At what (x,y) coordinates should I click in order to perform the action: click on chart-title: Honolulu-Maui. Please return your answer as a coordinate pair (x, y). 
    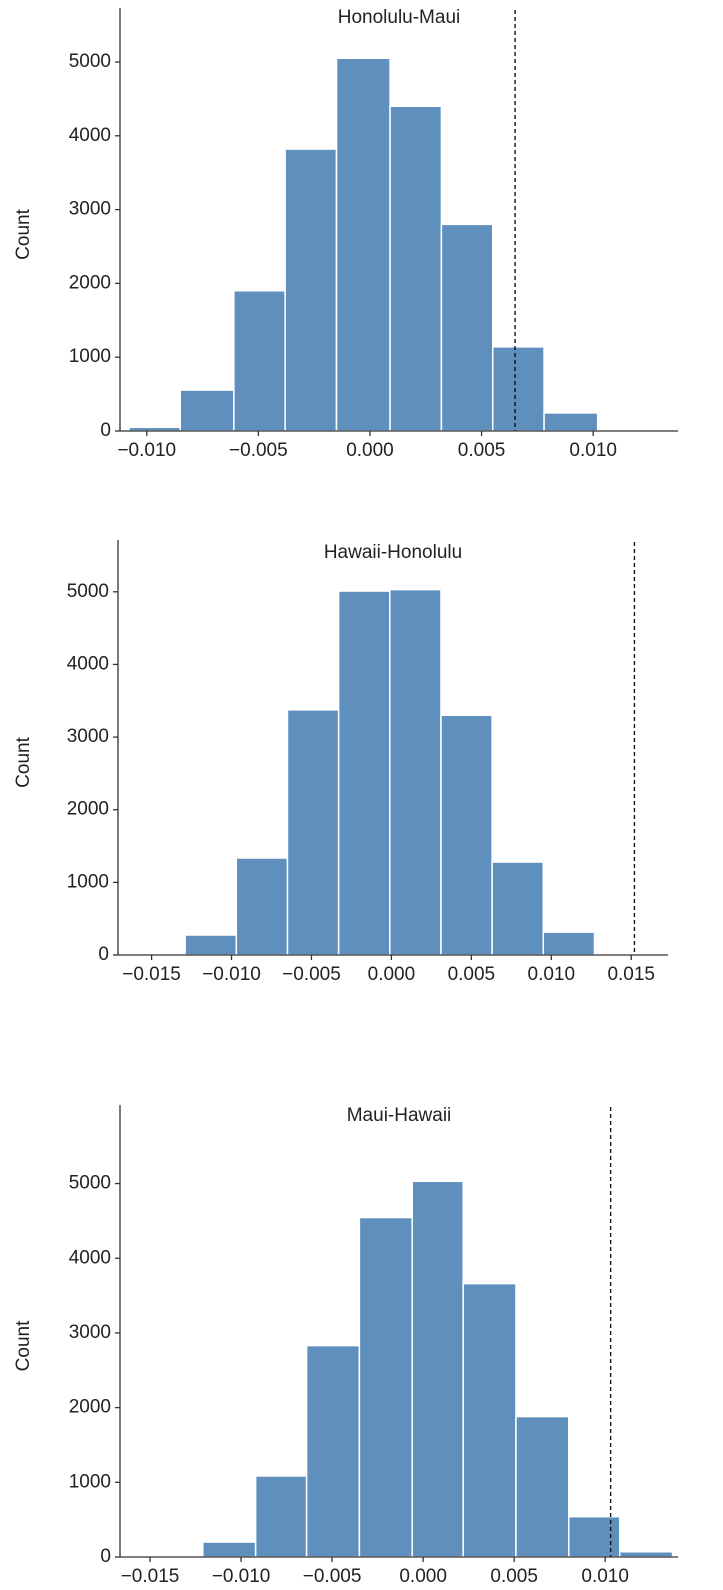
    Looking at the image, I should click on (399, 17).